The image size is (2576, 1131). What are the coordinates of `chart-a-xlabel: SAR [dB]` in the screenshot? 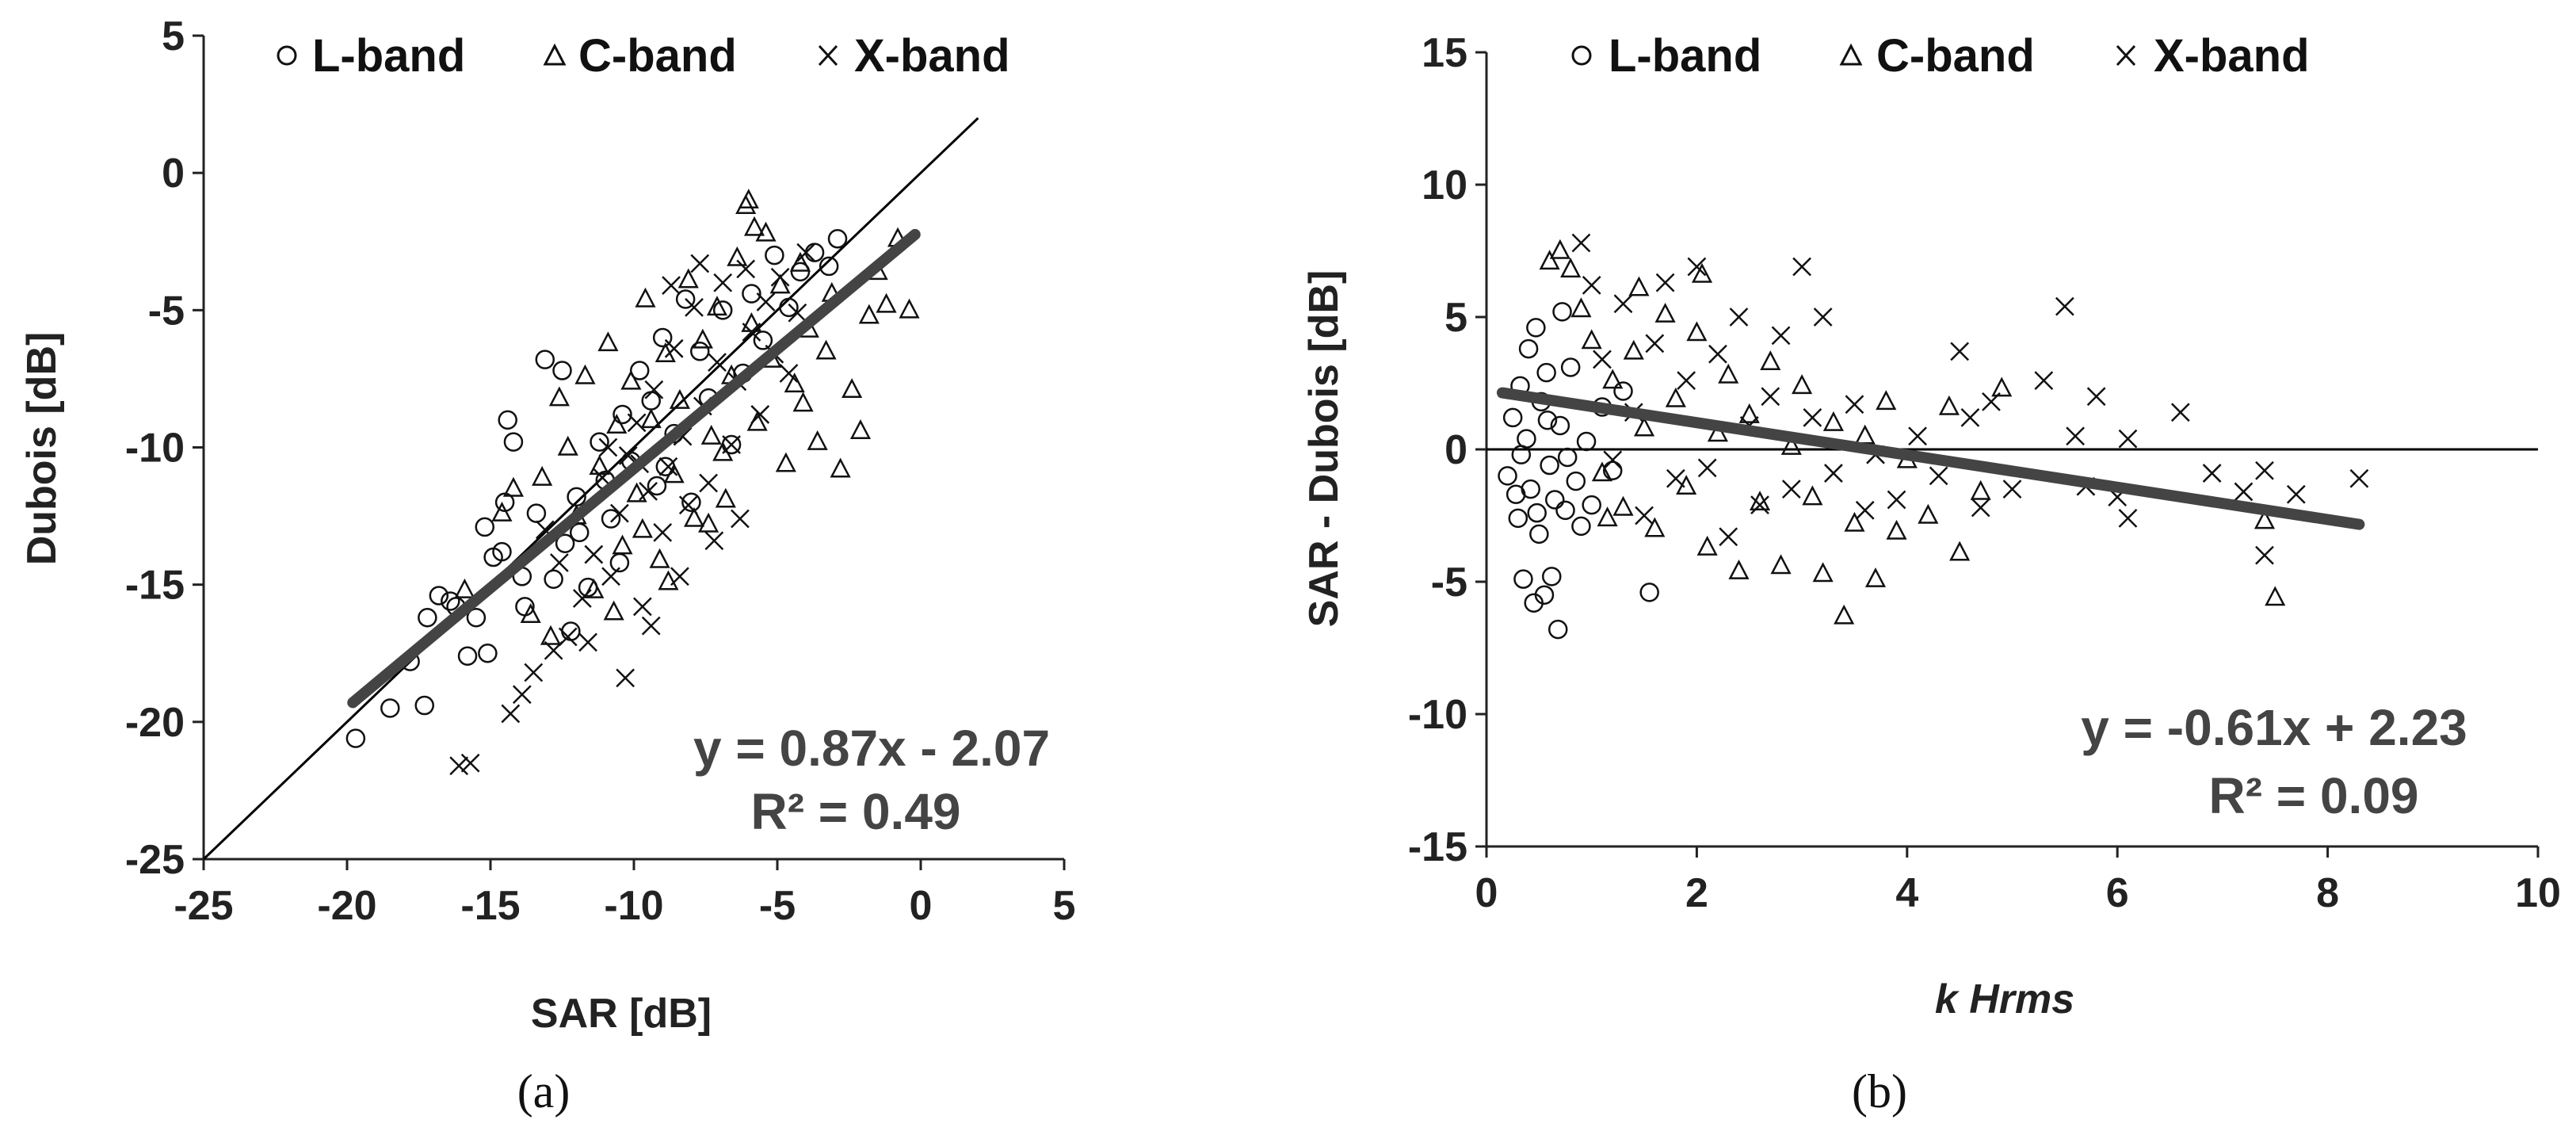 It's located at (621, 1014).